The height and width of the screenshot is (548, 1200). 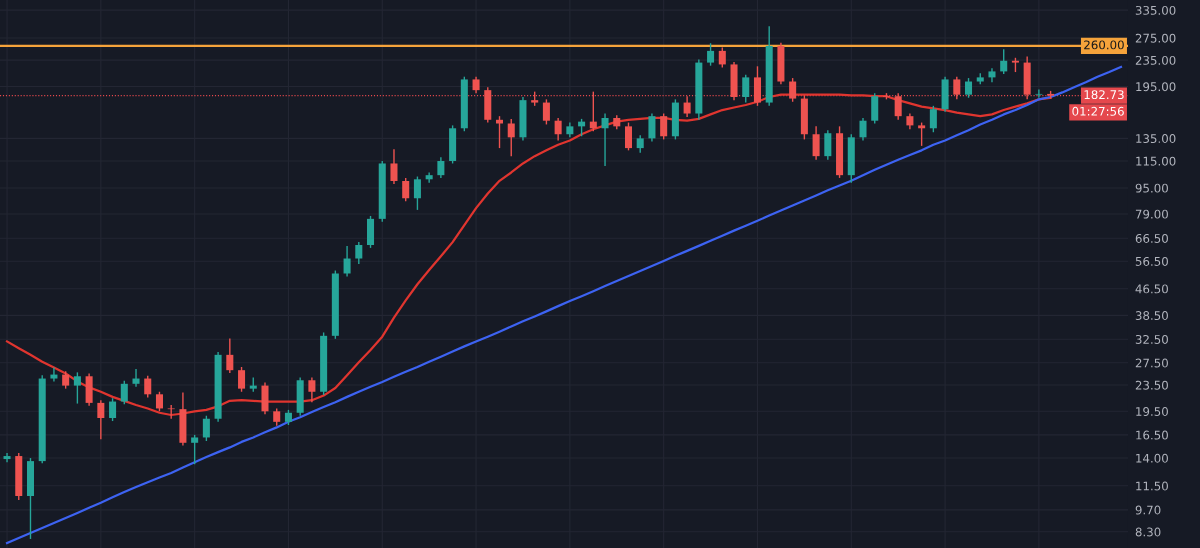 I want to click on y-tick-label: 115.00, so click(x=1156, y=161).